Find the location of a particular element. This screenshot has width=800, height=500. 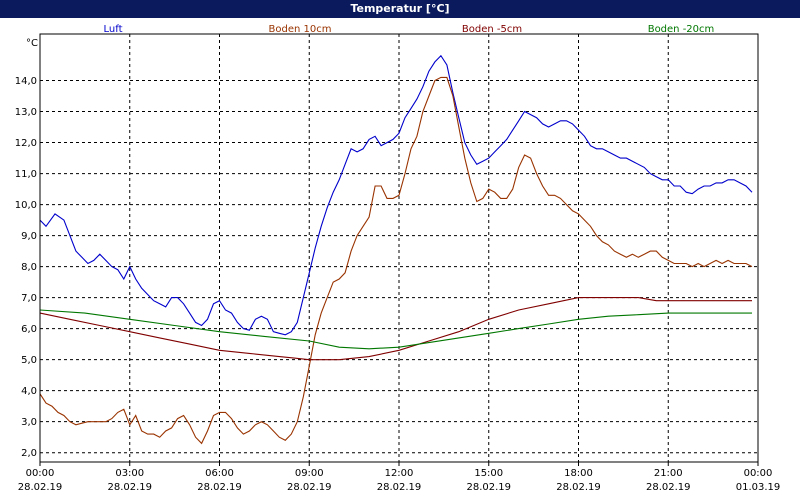

y-tick-label: 12,0 is located at coordinates (26, 143).